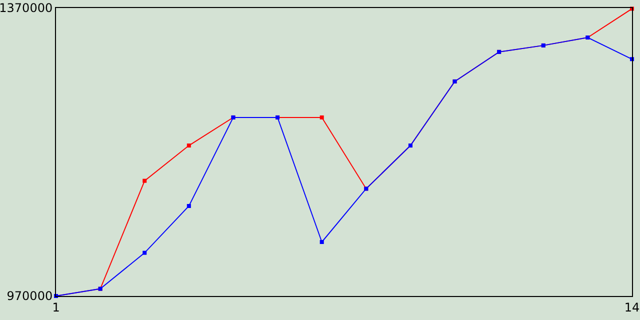 The height and width of the screenshot is (320, 640). I want to click on y-tick-label: 1370000, so click(26, 8).